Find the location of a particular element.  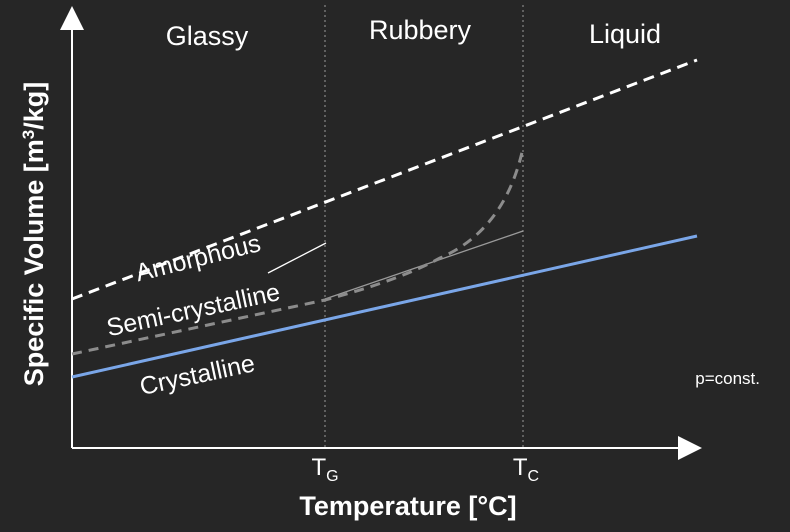

region-liquid-label: Liquid is located at coordinates (625, 34).